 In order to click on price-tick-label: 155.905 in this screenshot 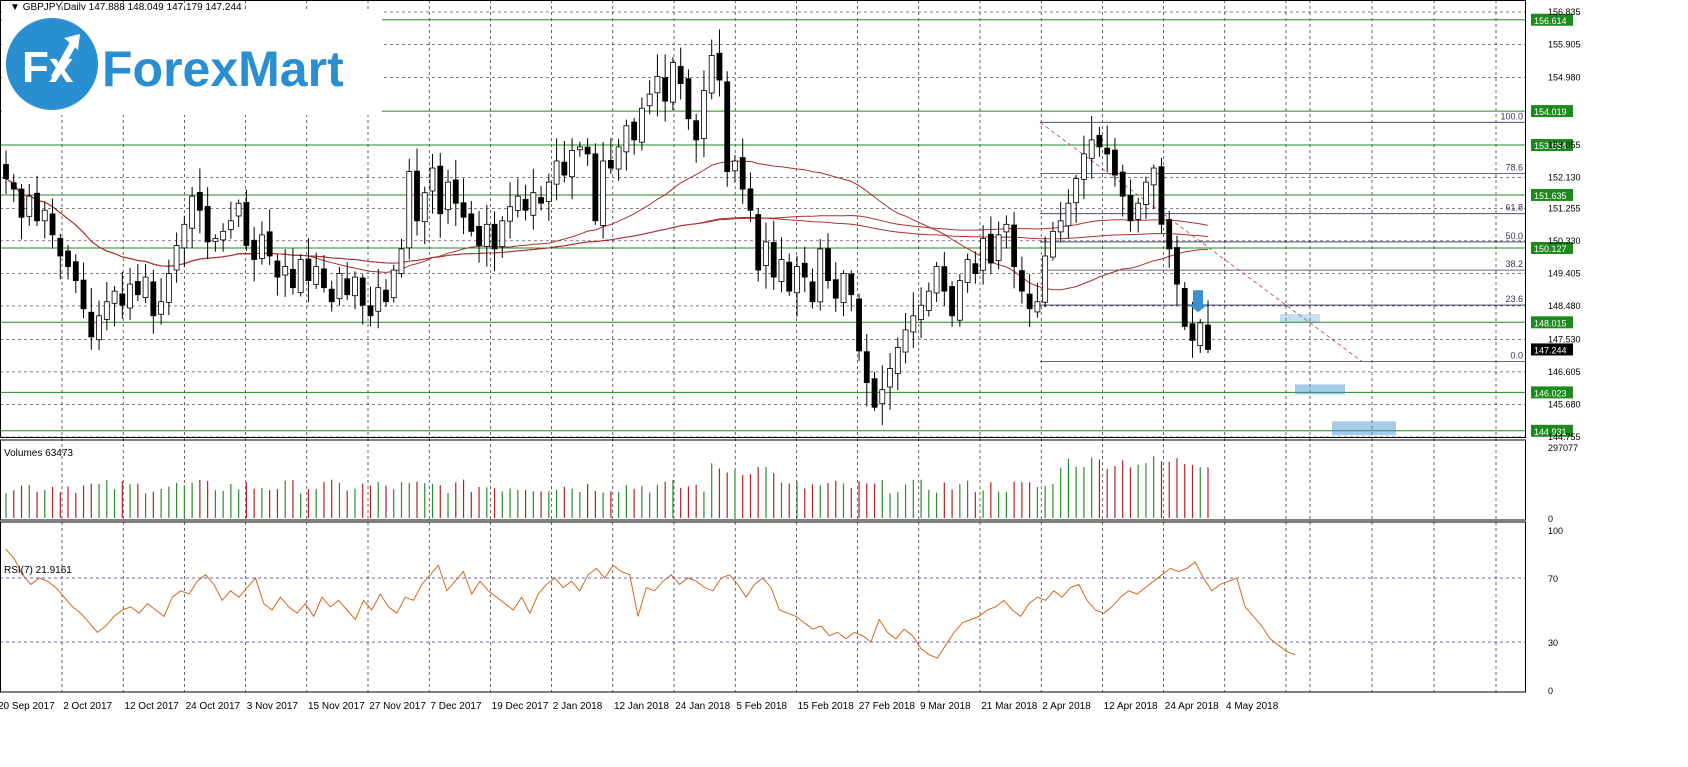, I will do `click(1564, 45)`.